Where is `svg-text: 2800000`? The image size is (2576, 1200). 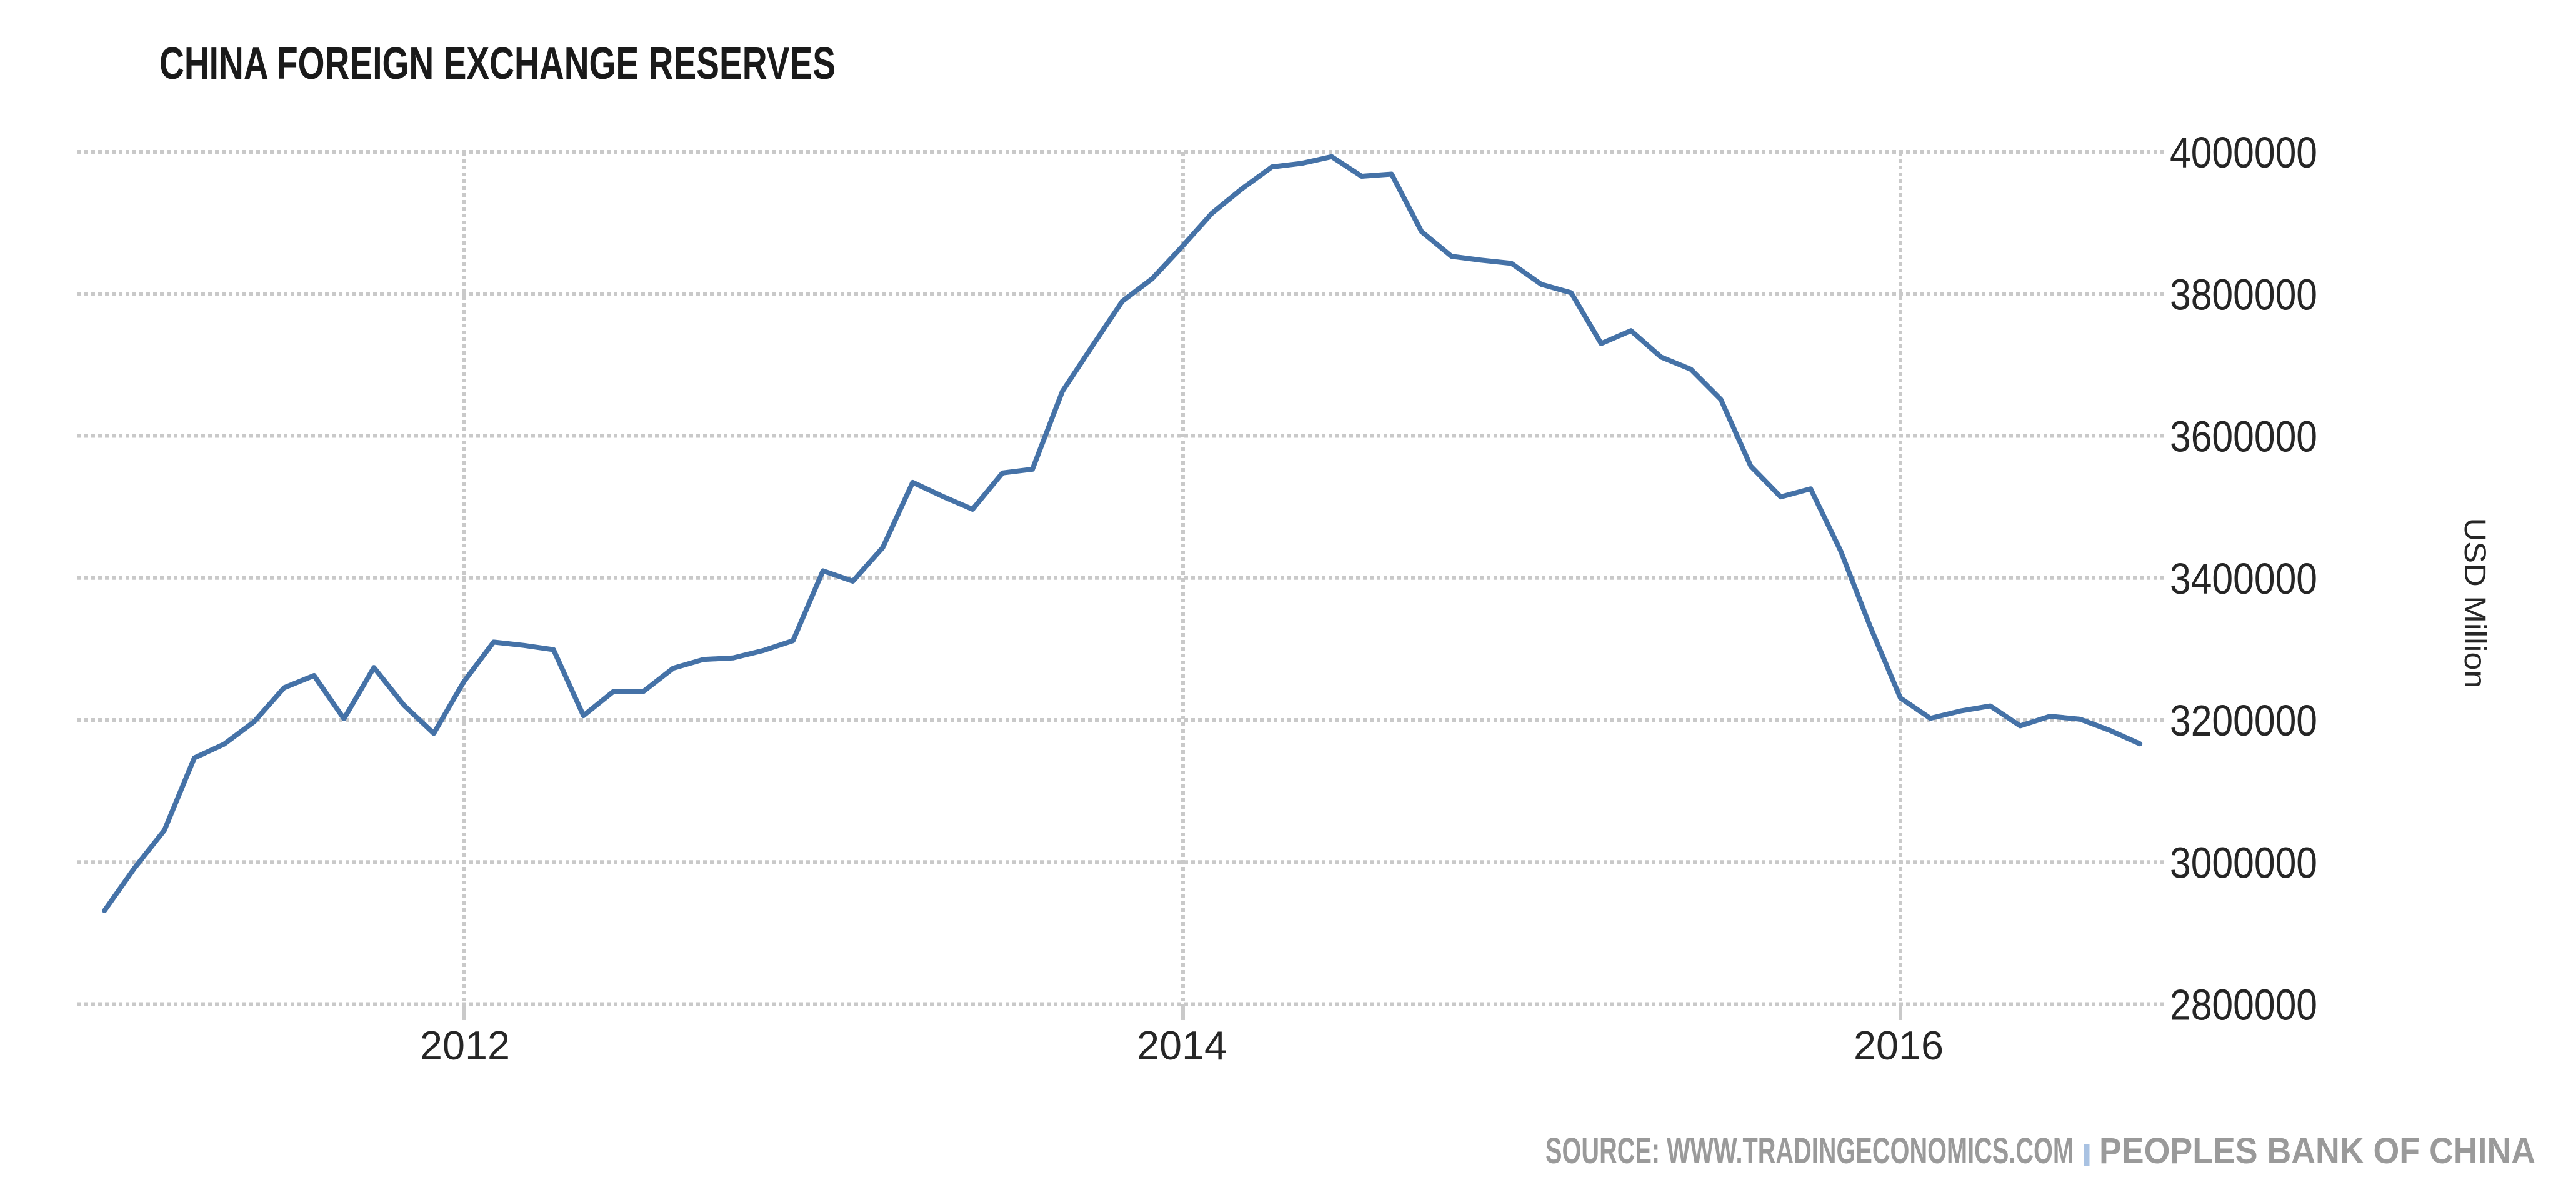 svg-text: 2800000 is located at coordinates (2243, 1005).